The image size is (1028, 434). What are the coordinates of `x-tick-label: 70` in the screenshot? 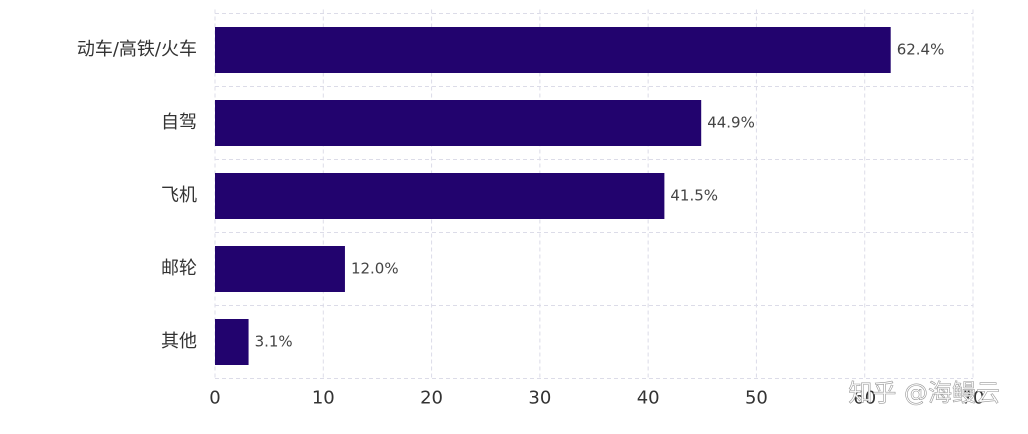 It's located at (973, 398).